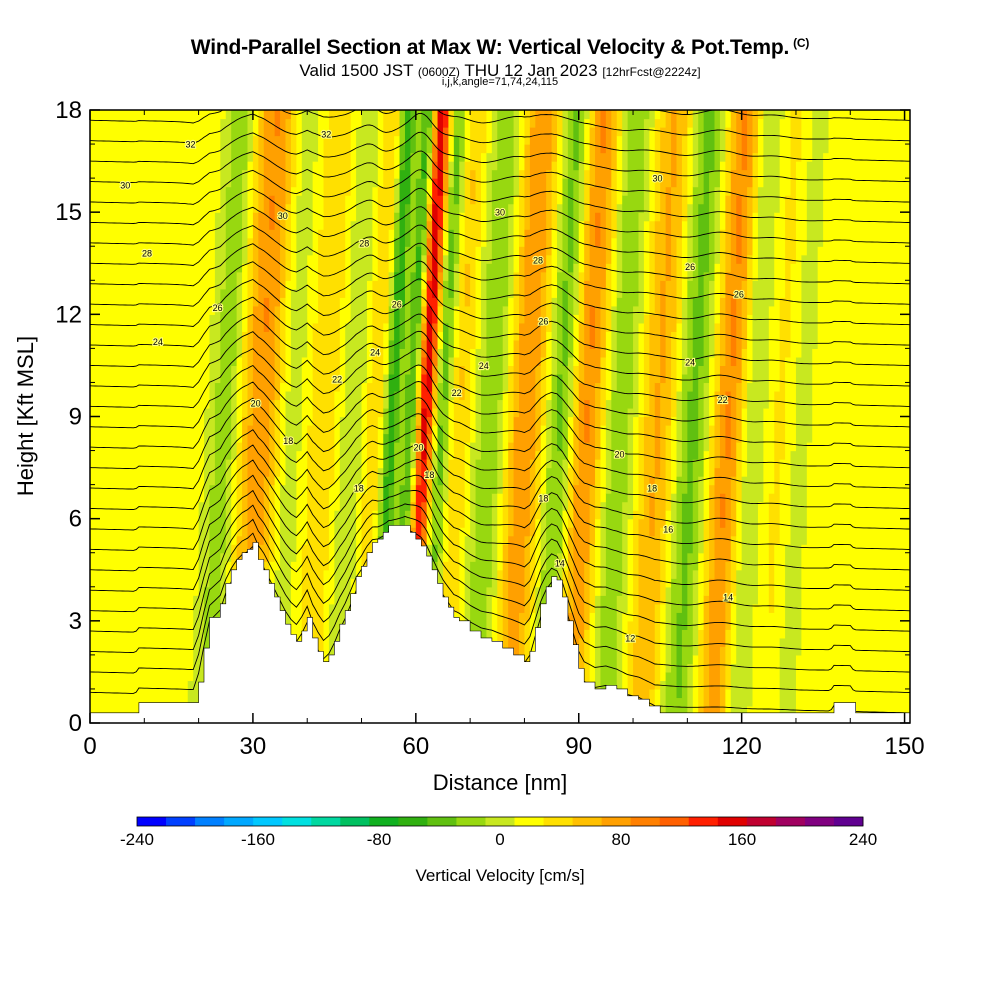 The width and height of the screenshot is (1000, 1000). Describe the element at coordinates (253, 746) in the screenshot. I see `x-tick-label: 30` at that location.